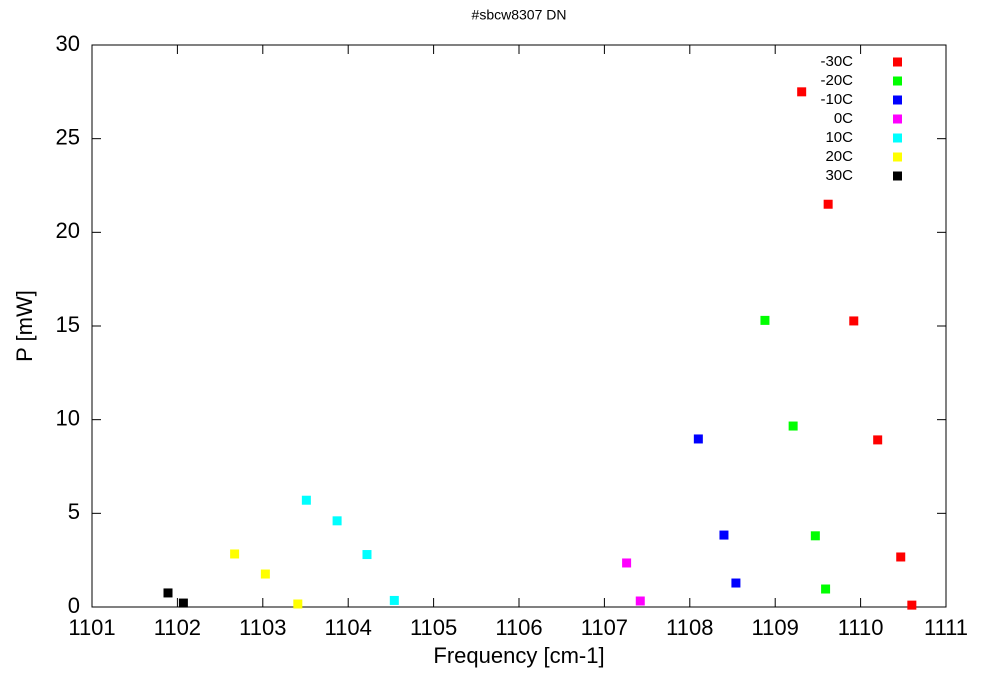  What do you see at coordinates (775, 627) in the screenshot?
I see `x-tick-label: 1109` at bounding box center [775, 627].